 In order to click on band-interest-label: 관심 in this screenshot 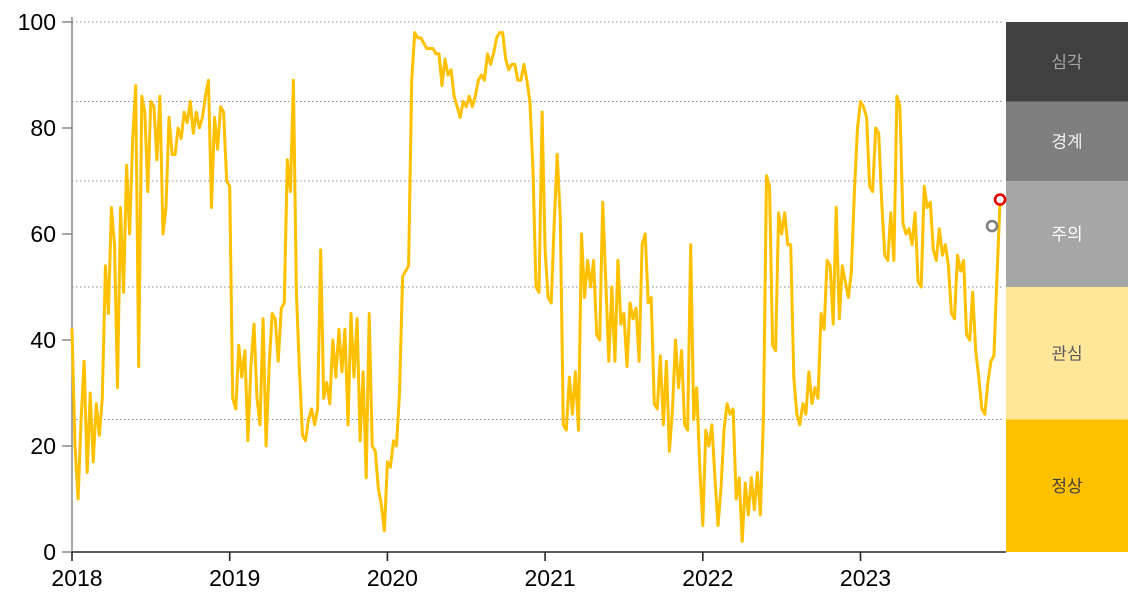, I will do `click(1066, 353)`.